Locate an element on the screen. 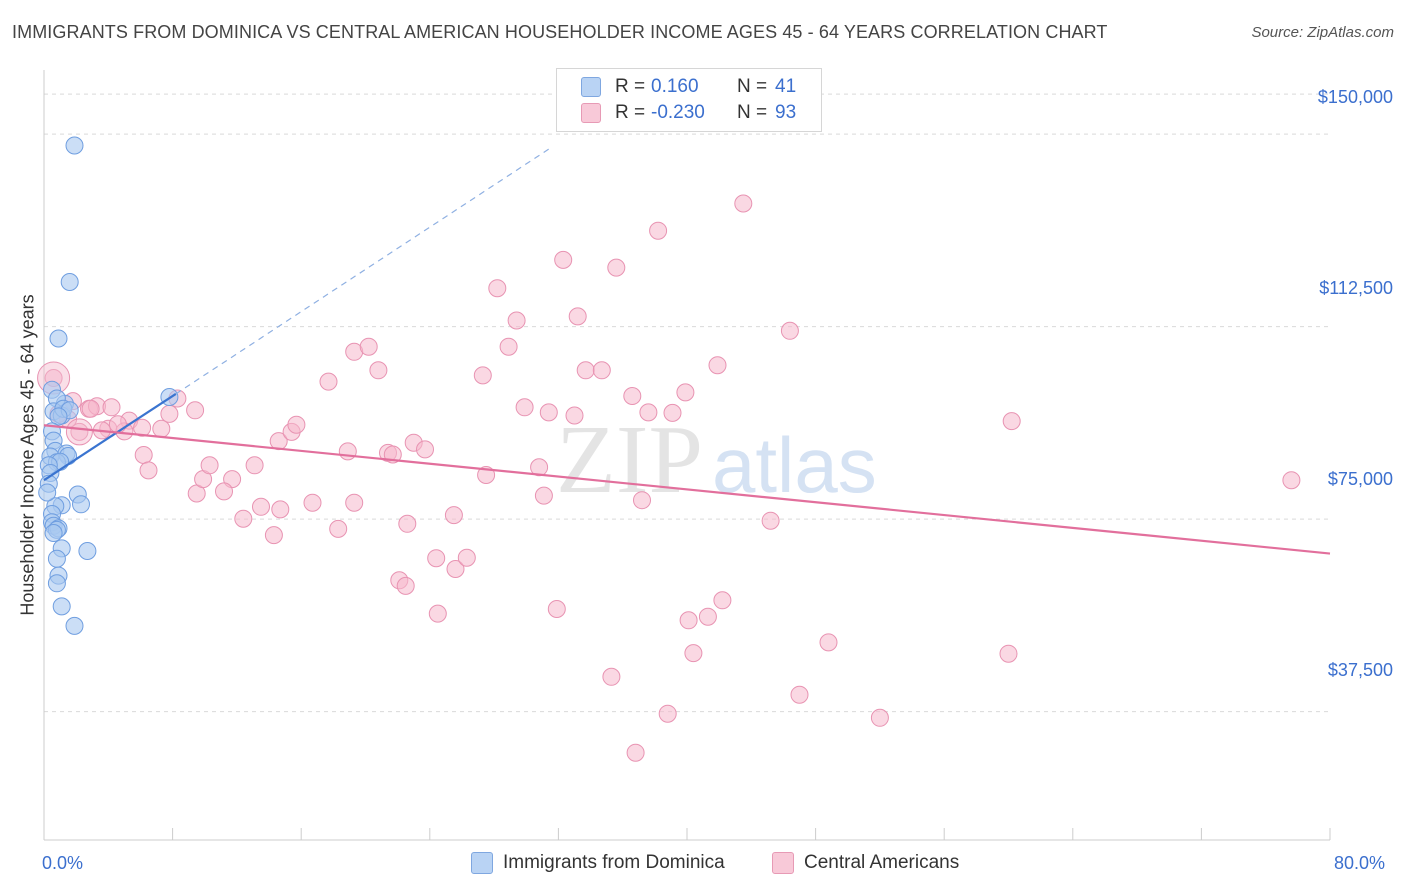  trendline-dominica-extension is located at coordinates (364, 270).